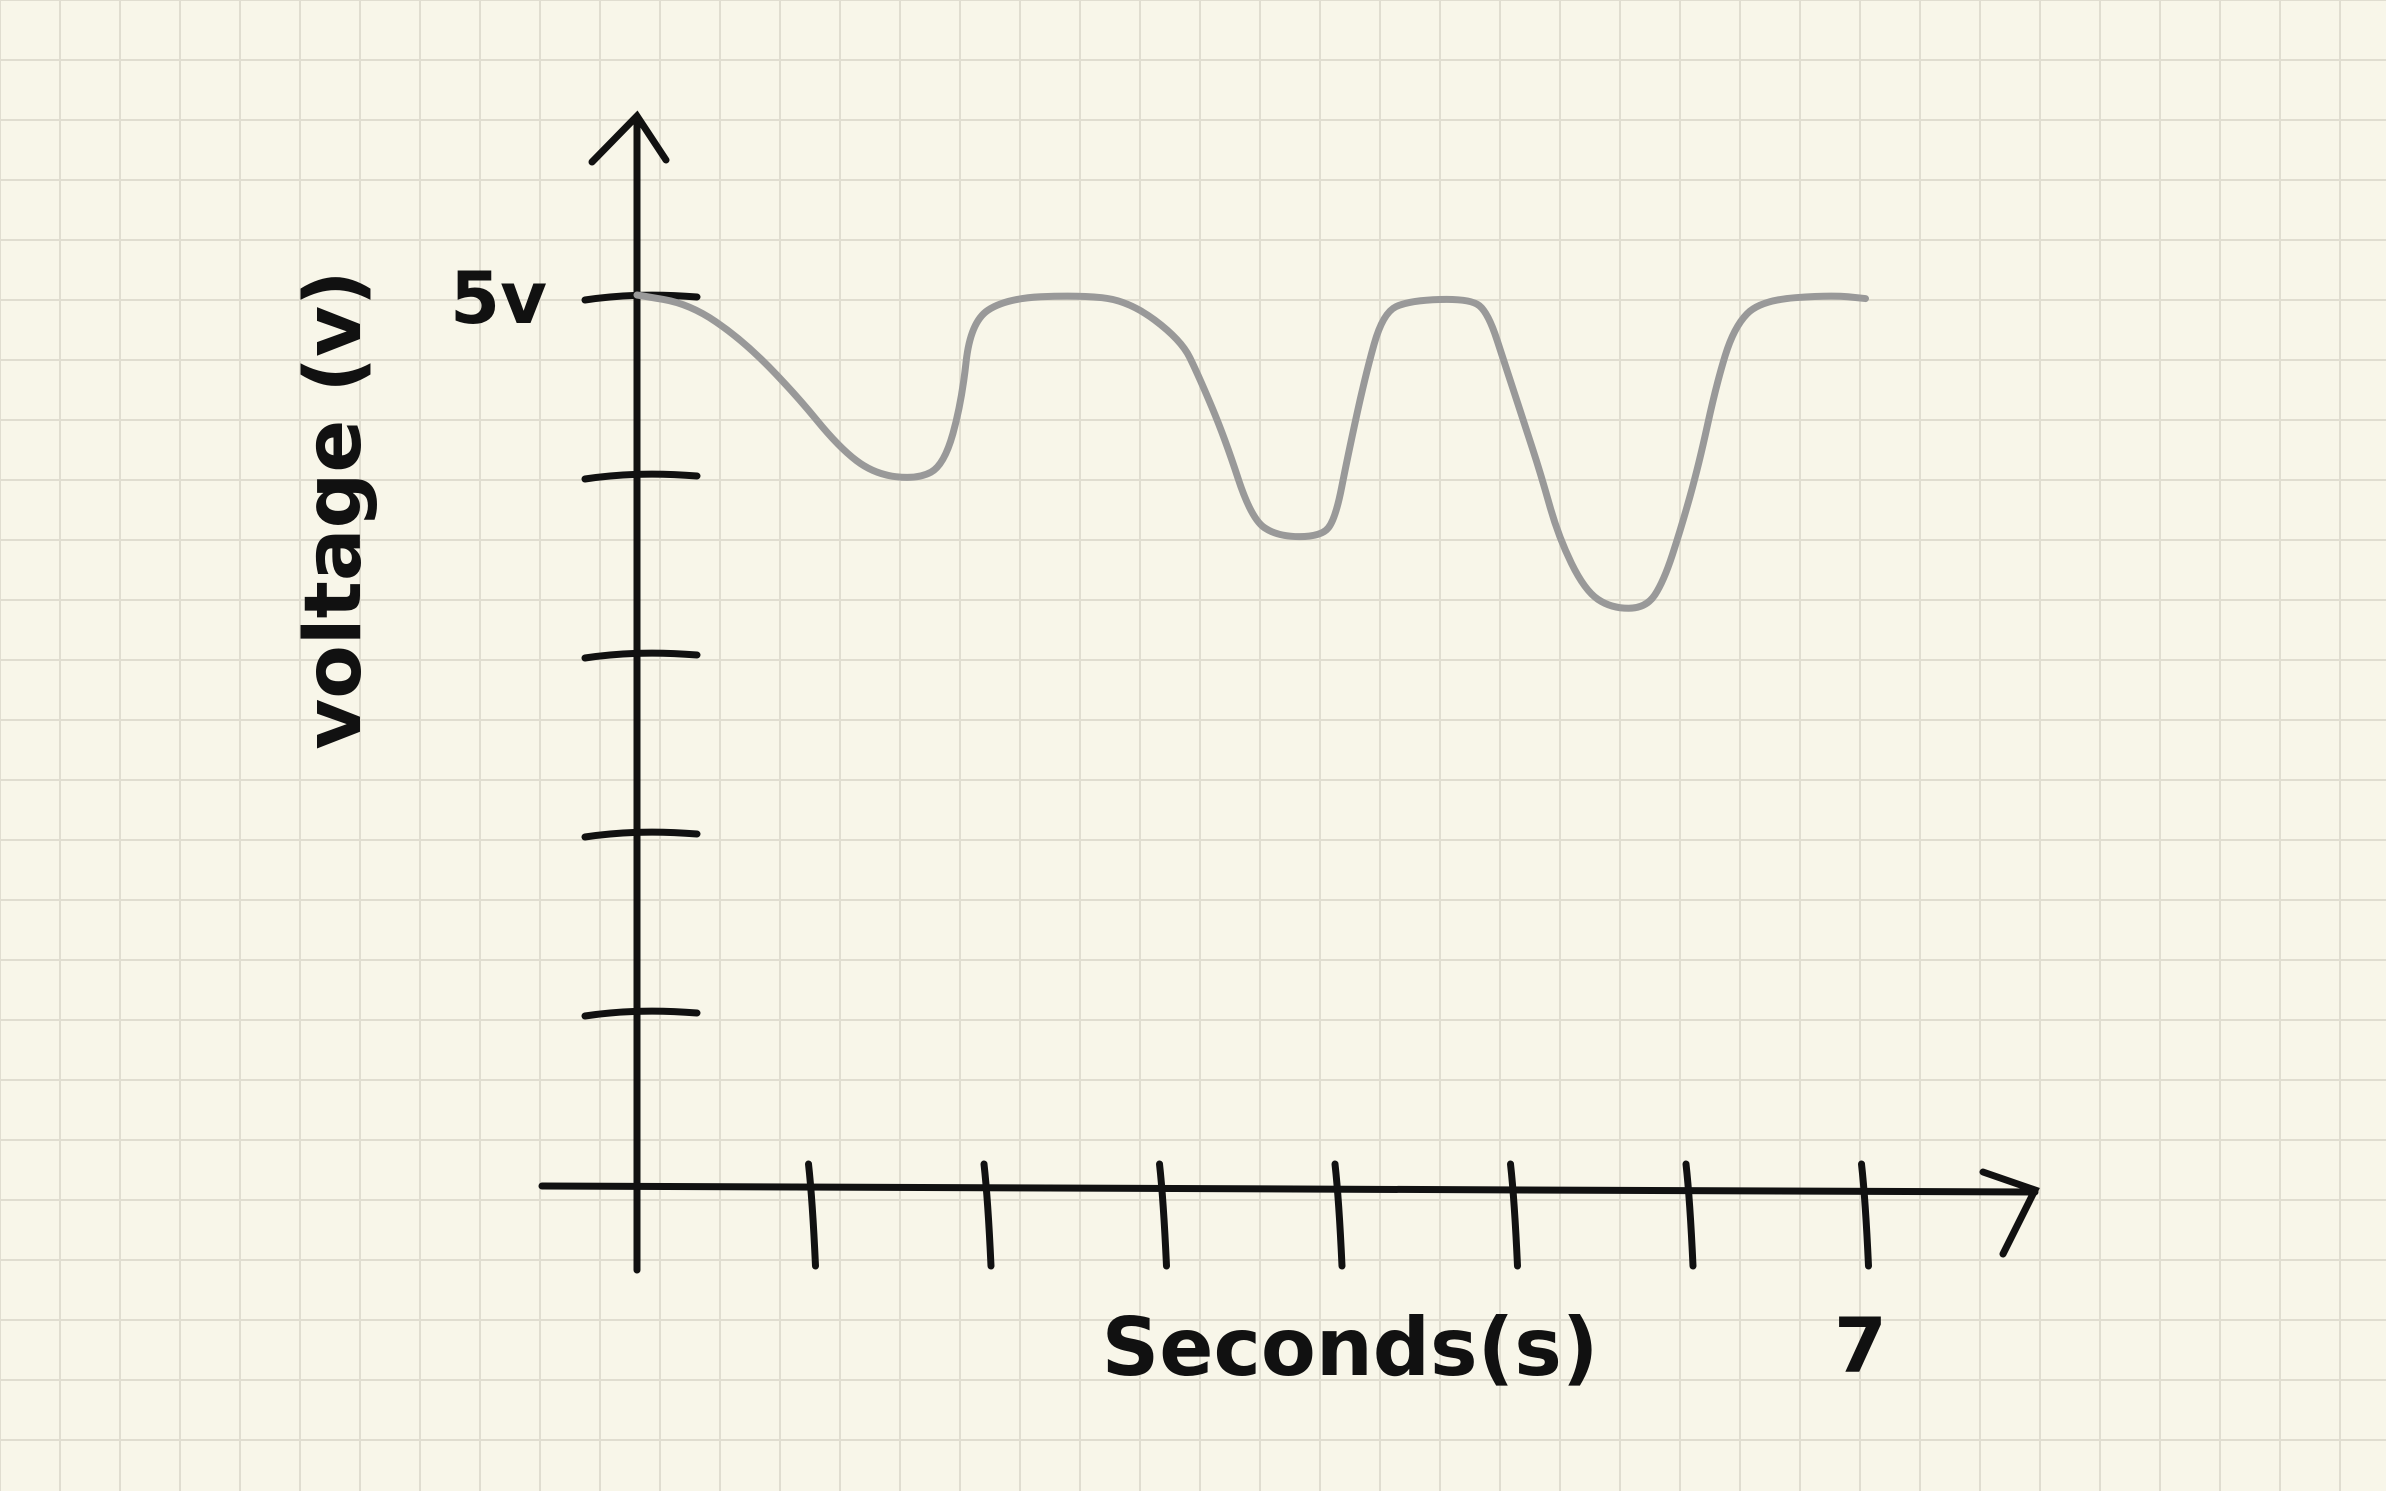 Image resolution: width=2386 pixels, height=1491 pixels. Describe the element at coordinates (629, 138) in the screenshot. I see `y-axis-arrow-icon` at that location.